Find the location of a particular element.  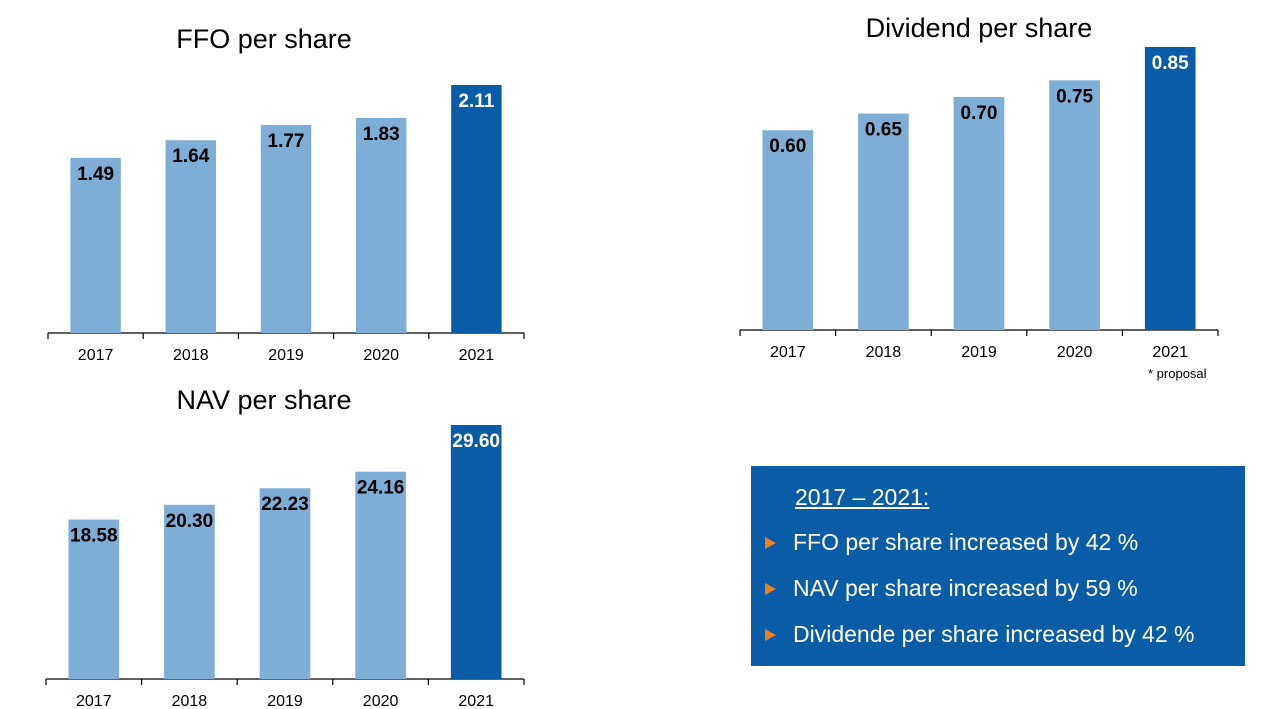

dividend-data-label-2021: 0.85 is located at coordinates (1170, 63).